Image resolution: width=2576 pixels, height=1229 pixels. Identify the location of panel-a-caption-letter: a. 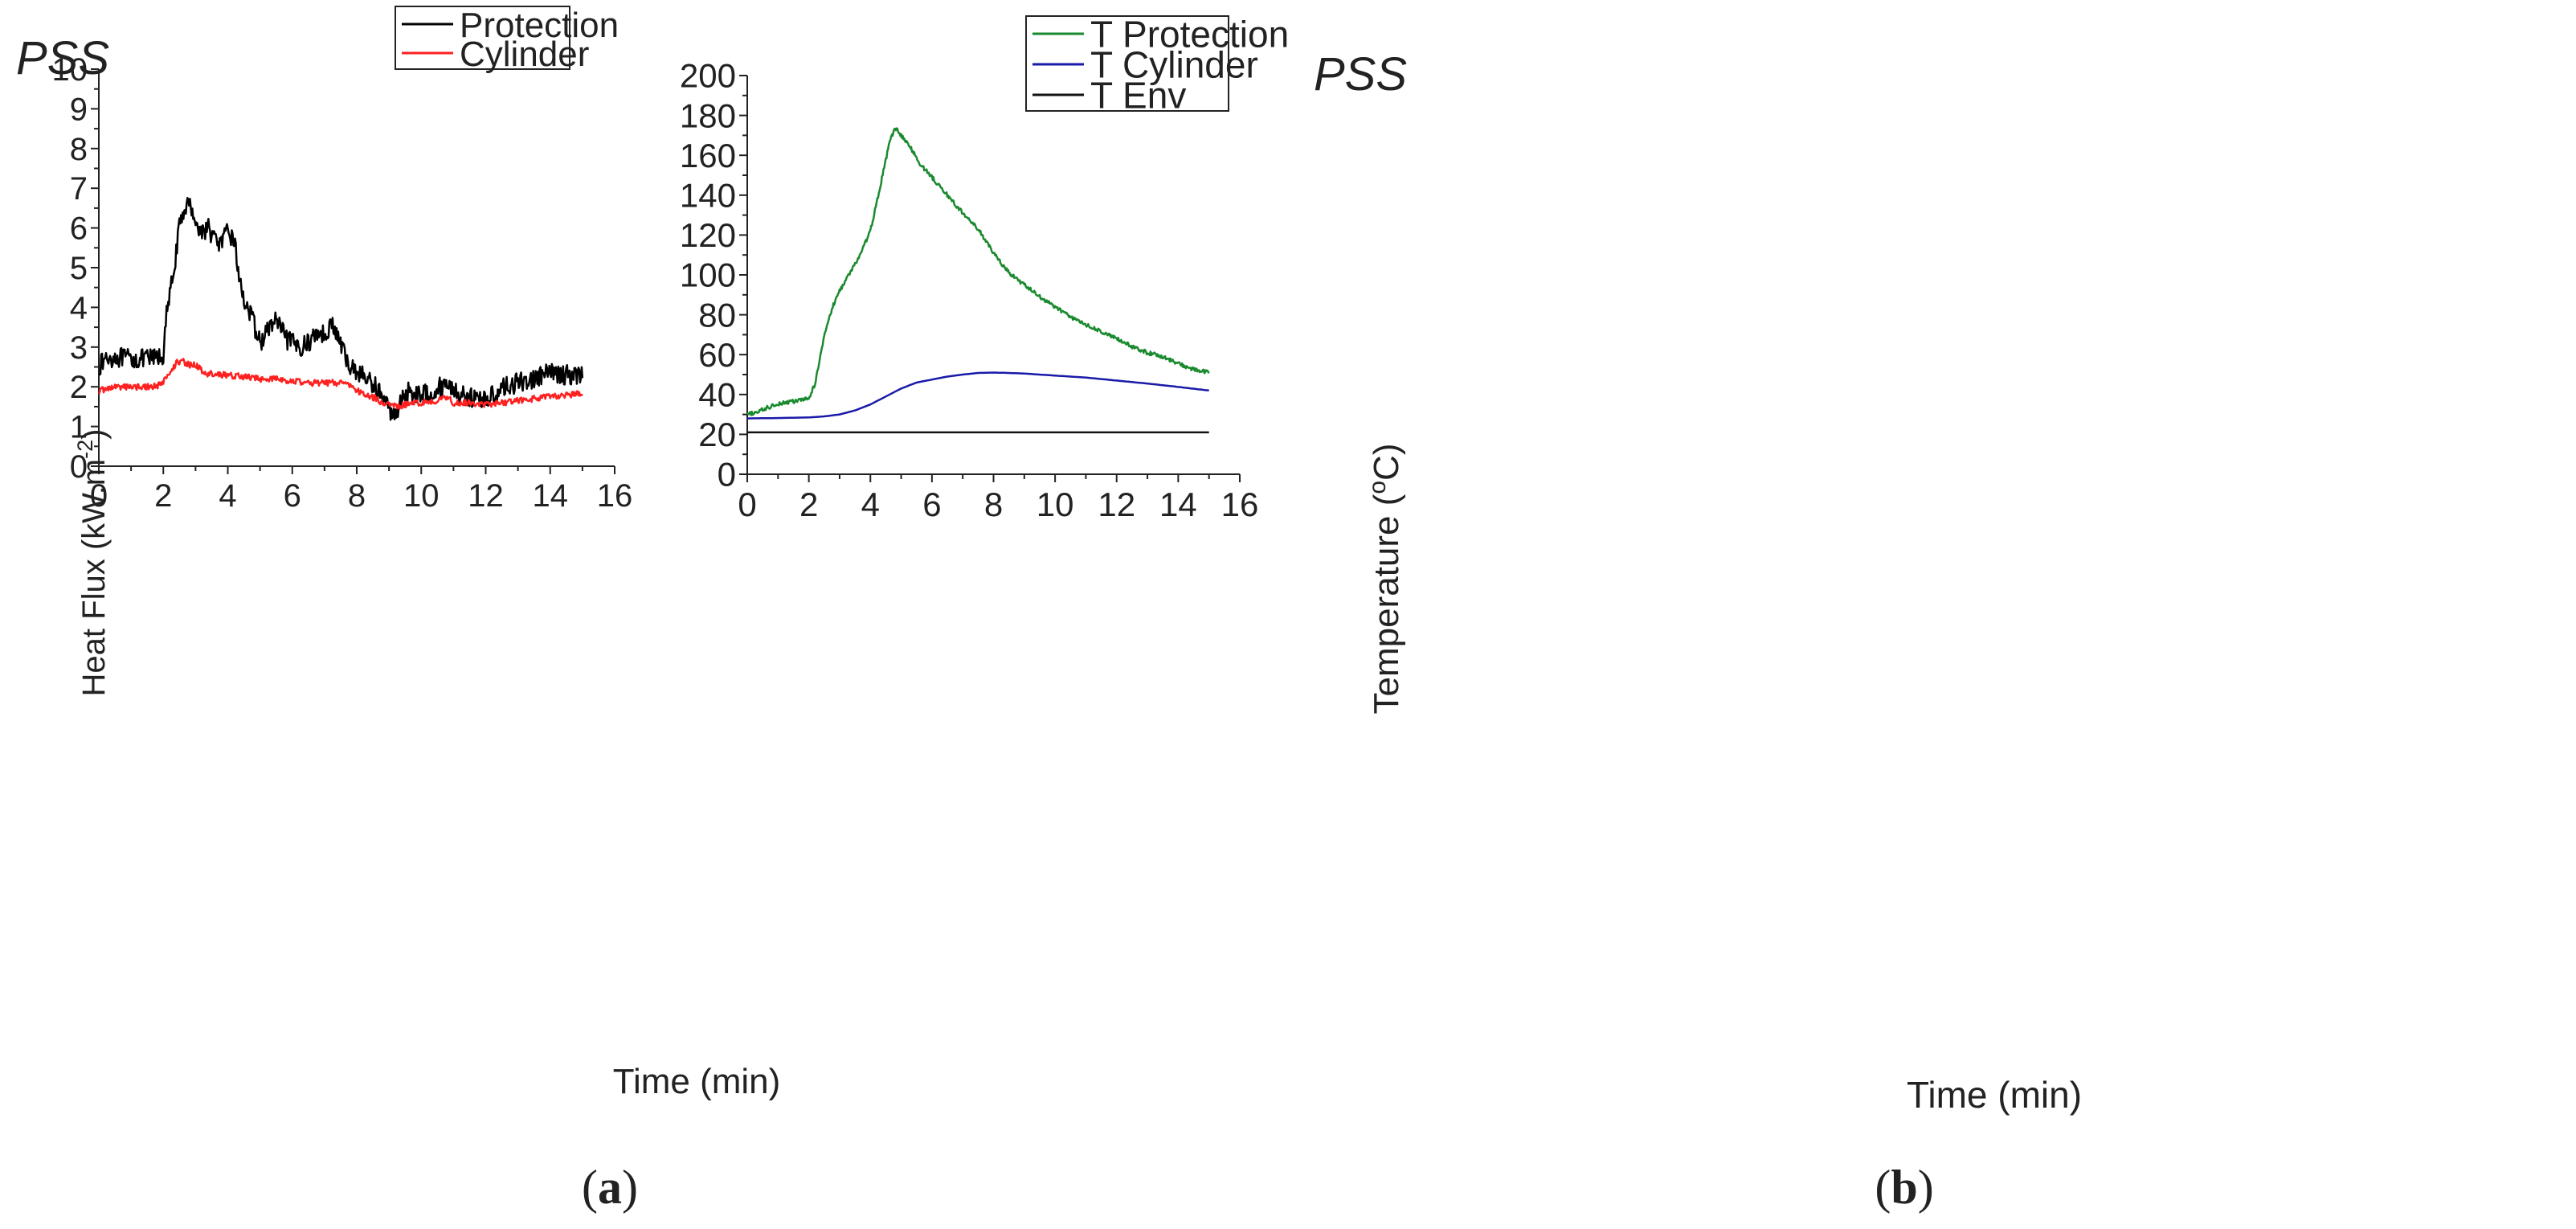
(610, 1187).